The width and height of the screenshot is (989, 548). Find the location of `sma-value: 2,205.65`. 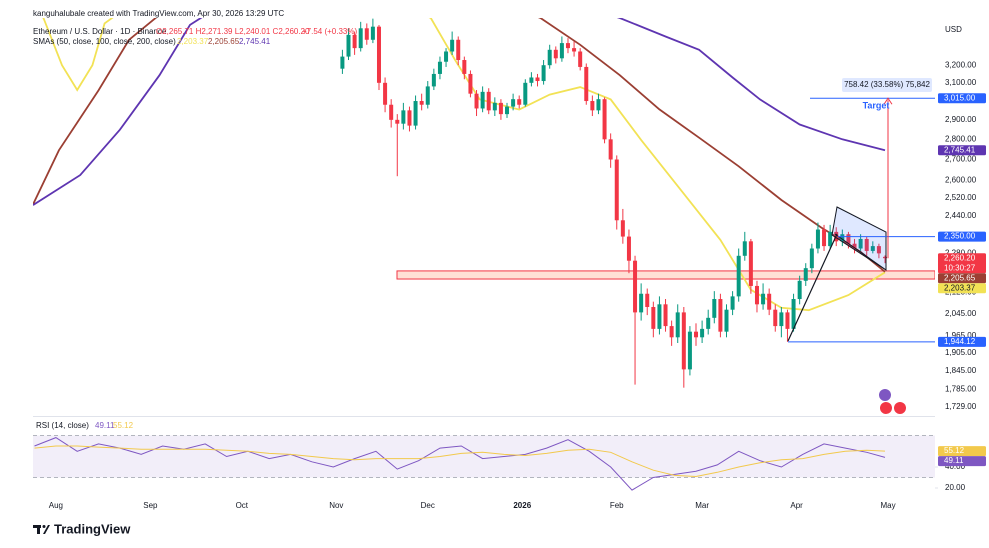

sma-value: 2,205.65 is located at coordinates (224, 41).